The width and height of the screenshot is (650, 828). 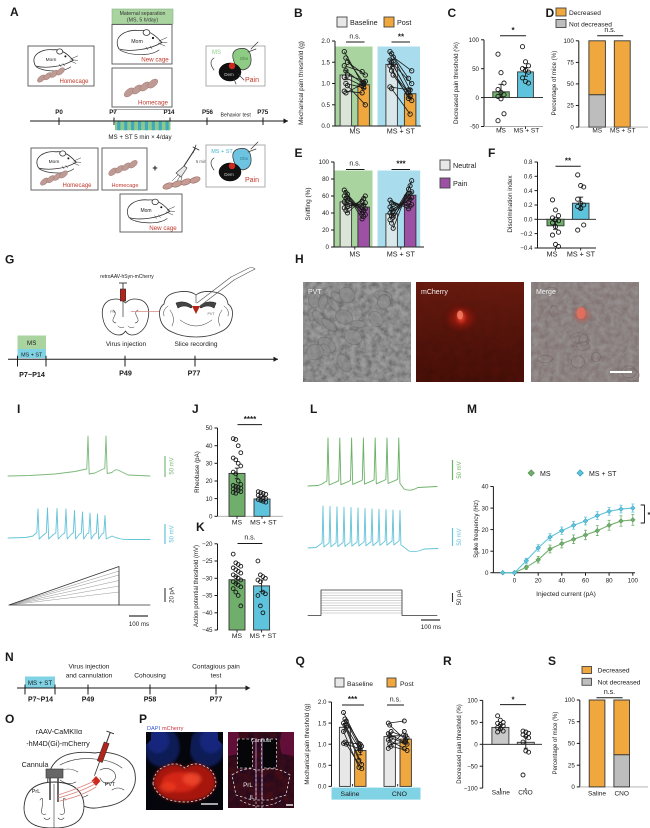 I want to click on svg-text: Behavior test, so click(x=236, y=116).